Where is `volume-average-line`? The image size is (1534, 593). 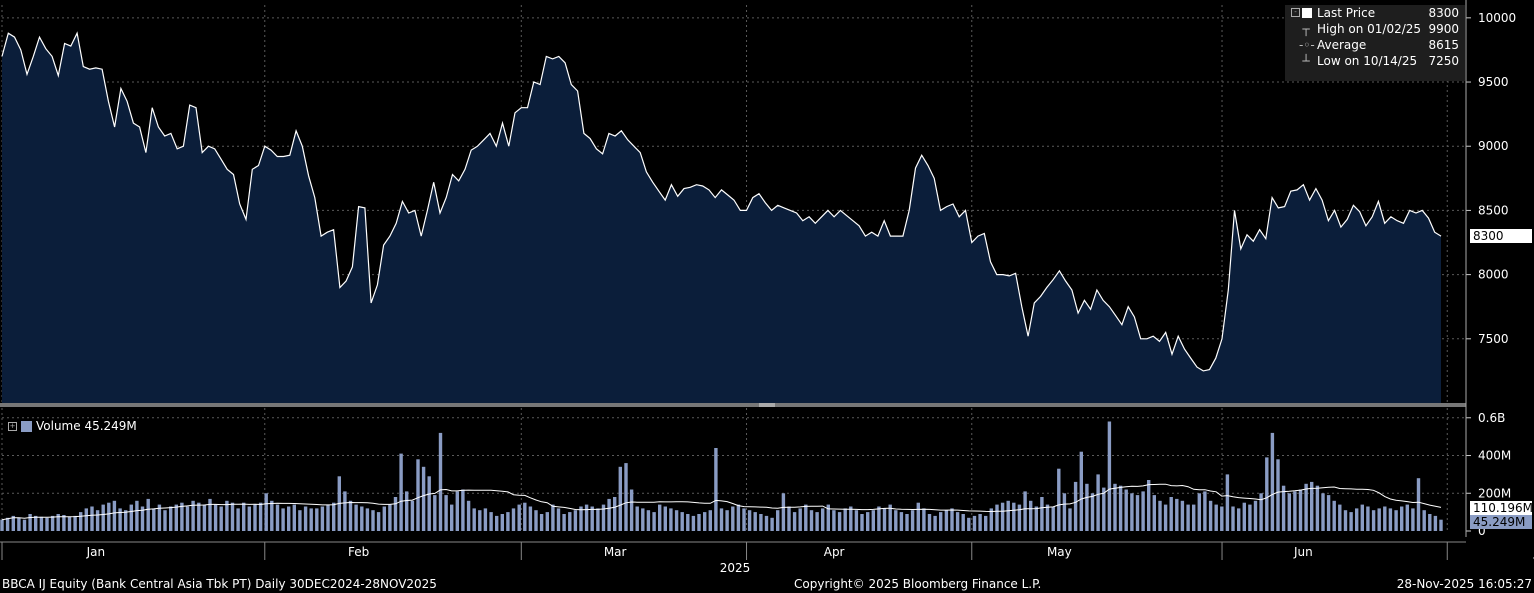
volume-average-line is located at coordinates (721, 502).